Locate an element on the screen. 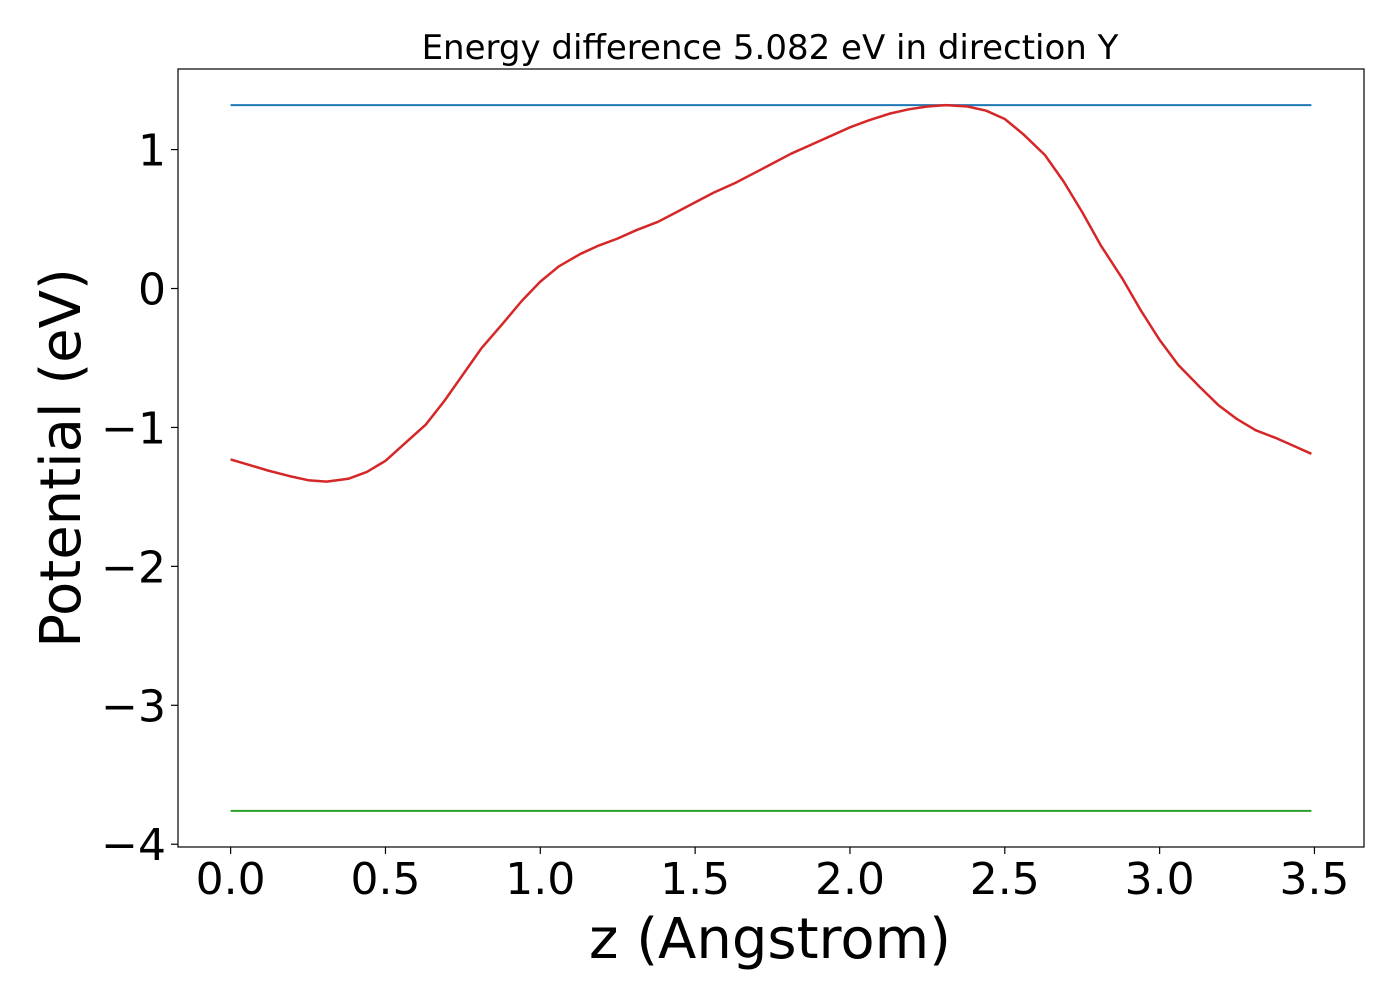 The width and height of the screenshot is (1400, 1000). x-tick-label-4: 2.0 is located at coordinates (850, 879).